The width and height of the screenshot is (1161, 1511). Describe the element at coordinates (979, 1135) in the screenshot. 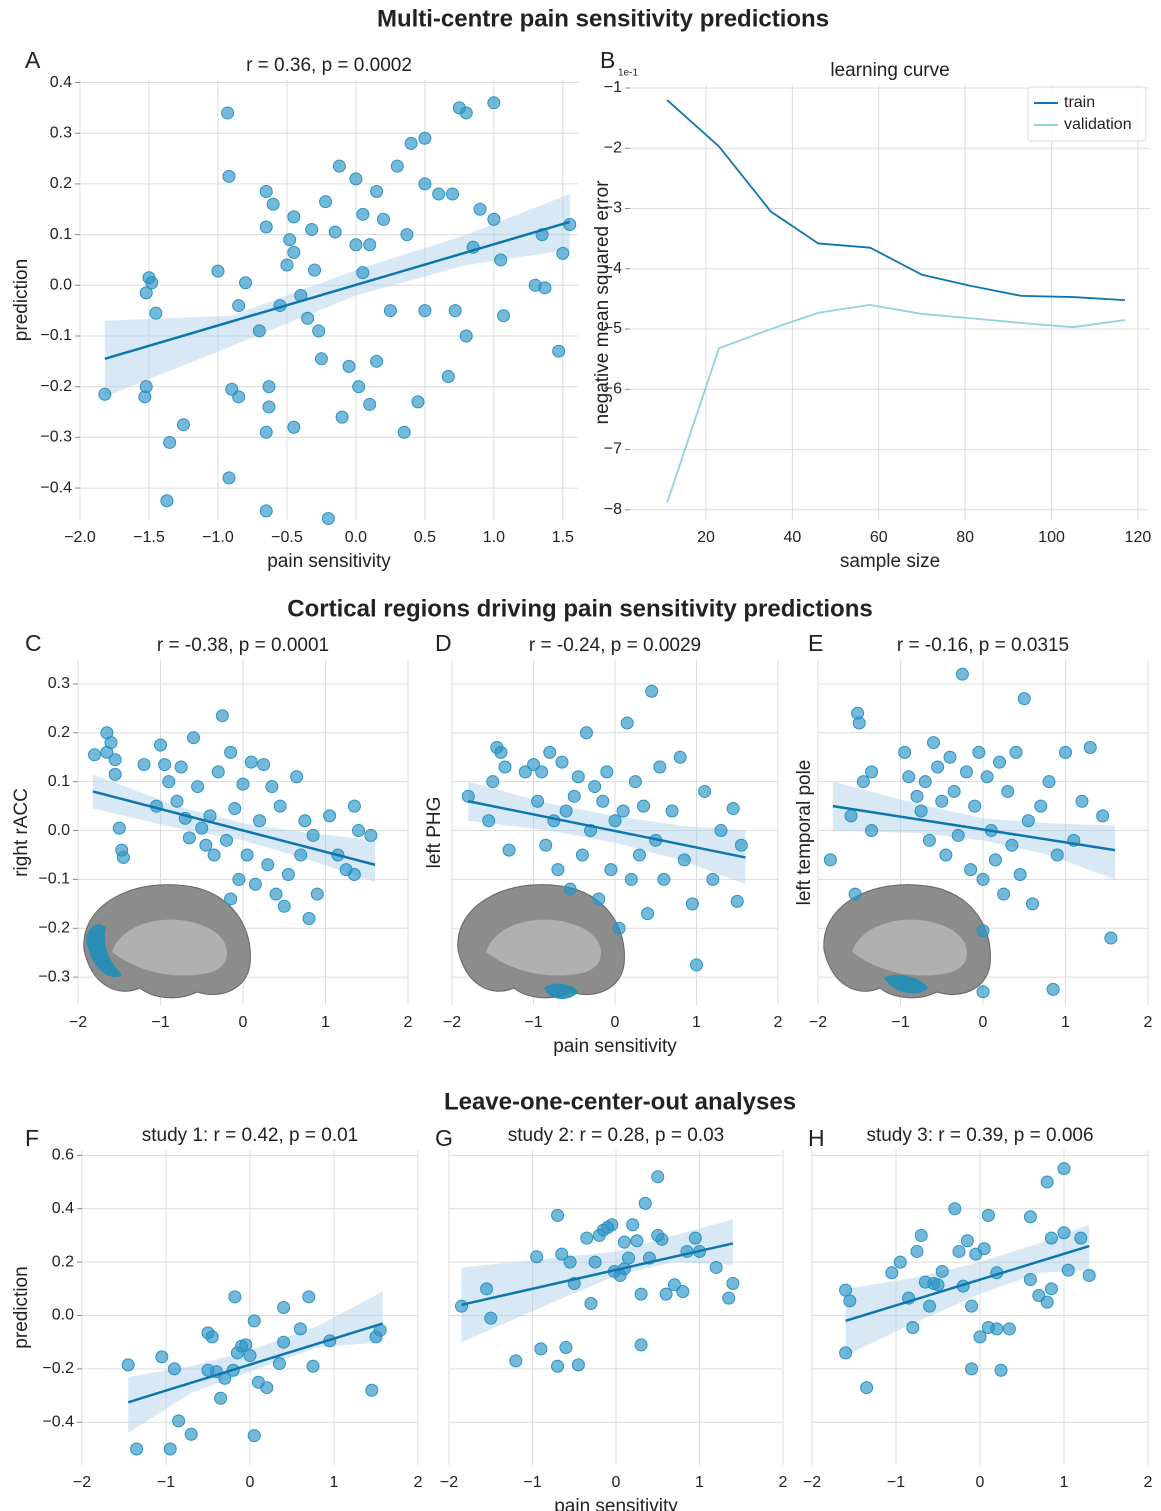

I see `panel-title: study 3: r = 0.39, p = 0.006` at that location.